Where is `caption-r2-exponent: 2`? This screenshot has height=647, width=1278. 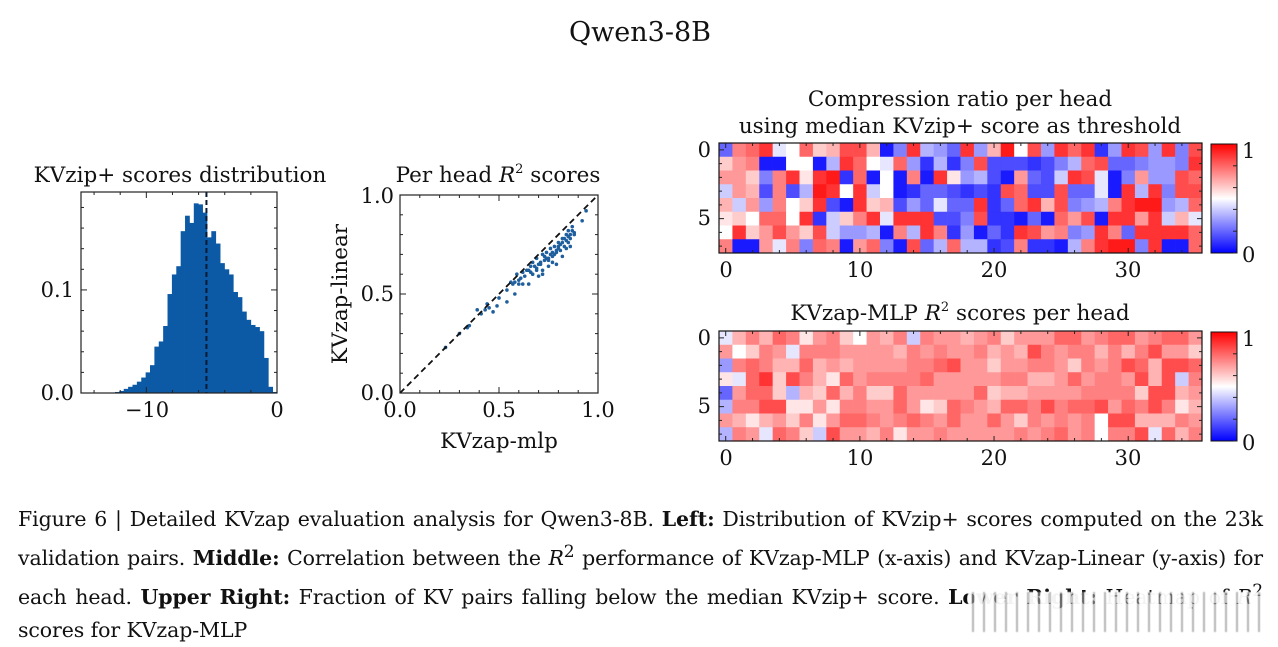
caption-r2-exponent: 2 is located at coordinates (1257, 590).